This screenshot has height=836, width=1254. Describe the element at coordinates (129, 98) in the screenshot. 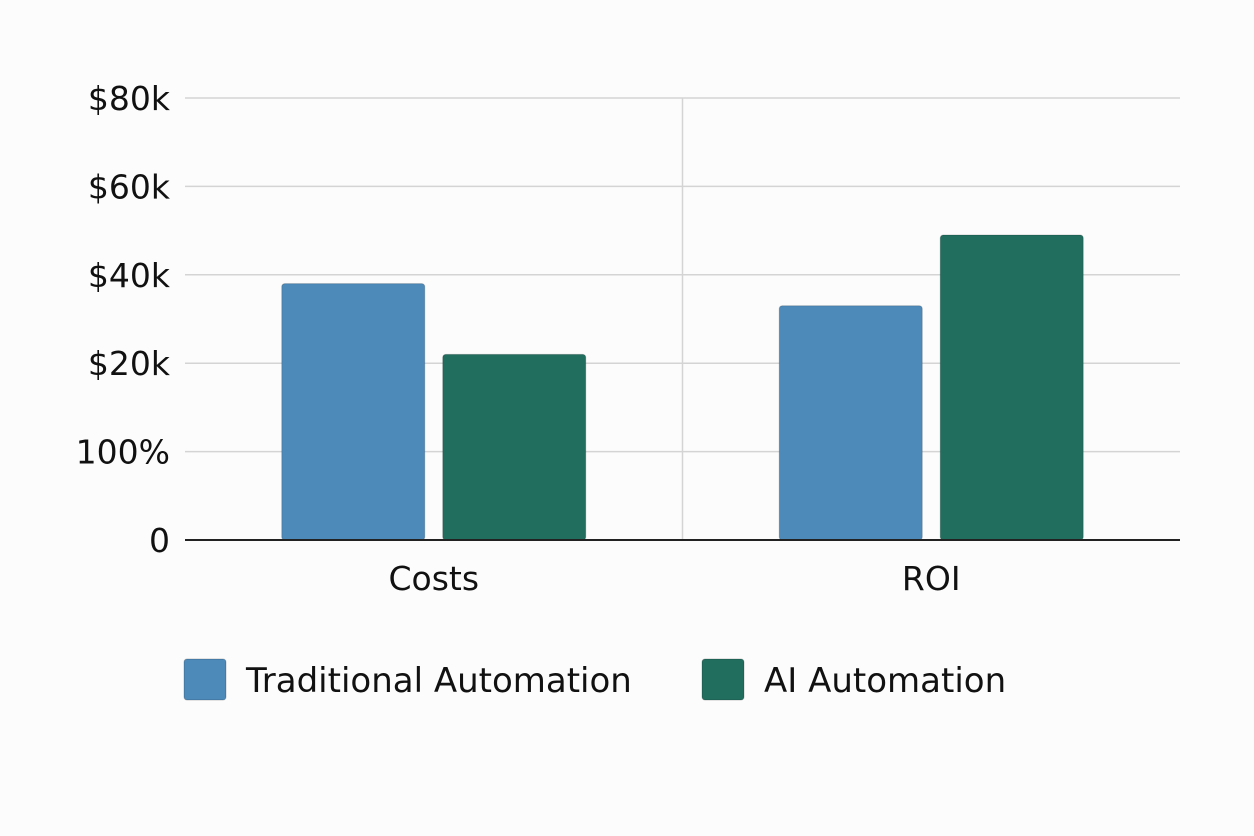

I see `y-tick-label: $80k` at that location.